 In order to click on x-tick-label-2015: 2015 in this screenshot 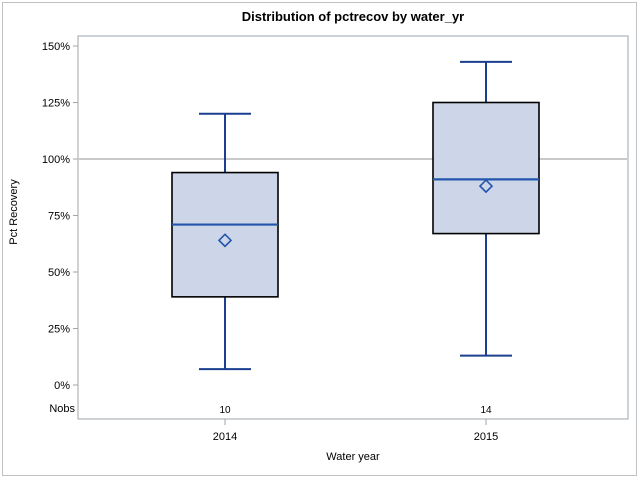, I will do `click(486, 437)`.